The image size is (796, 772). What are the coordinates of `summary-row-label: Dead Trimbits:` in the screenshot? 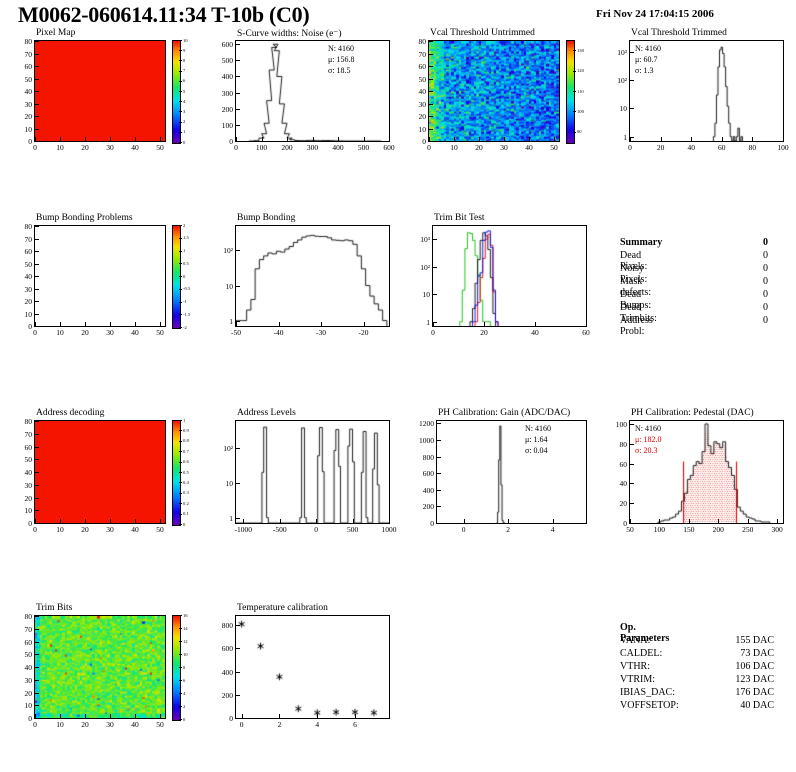 It's located at (638, 313).